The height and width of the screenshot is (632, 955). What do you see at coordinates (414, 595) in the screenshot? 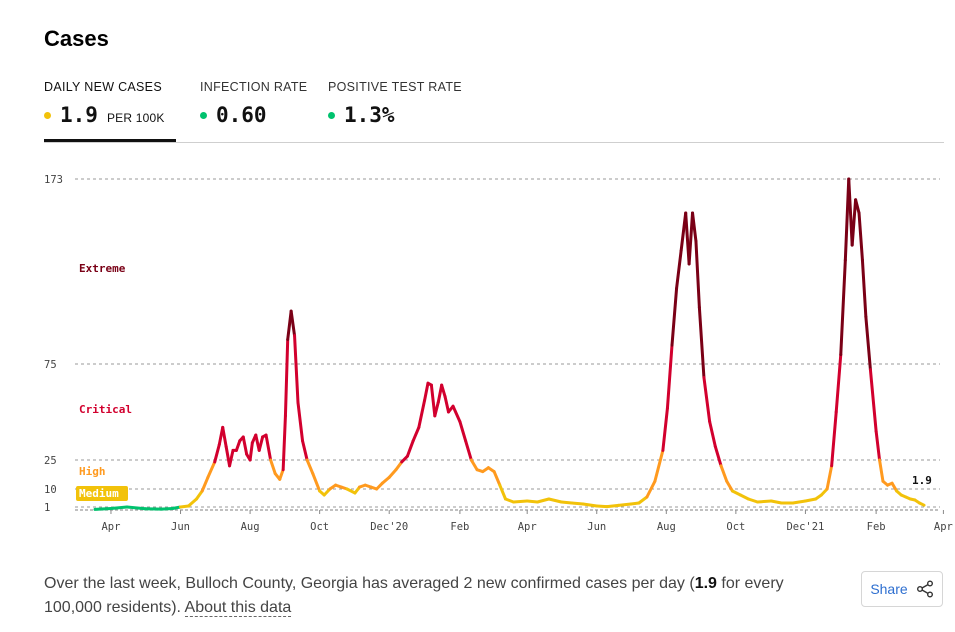
I see `summary-text-after: for every 100,000 residents).` at bounding box center [414, 595].